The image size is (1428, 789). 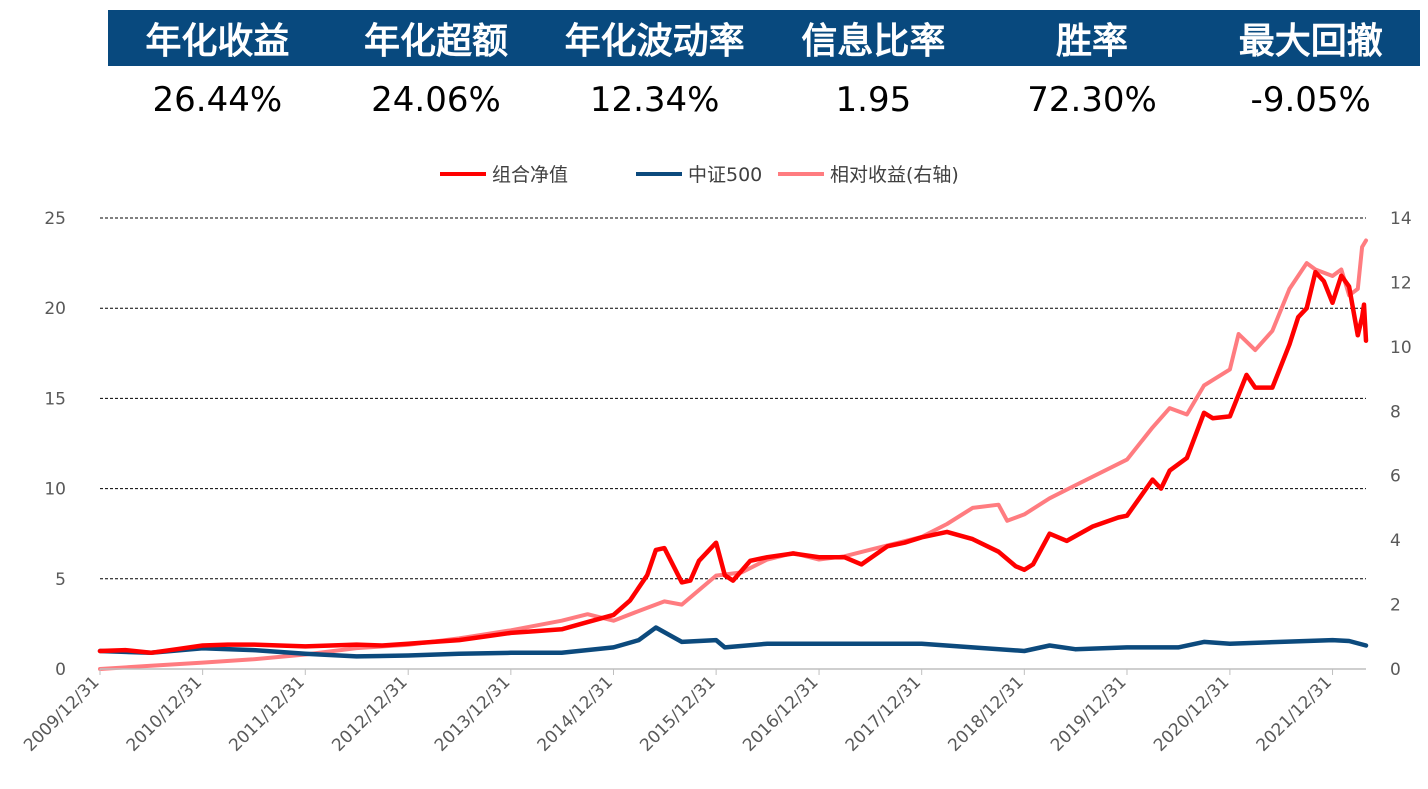 I want to click on y-right-tick-label: 8, so click(x=1395, y=412).